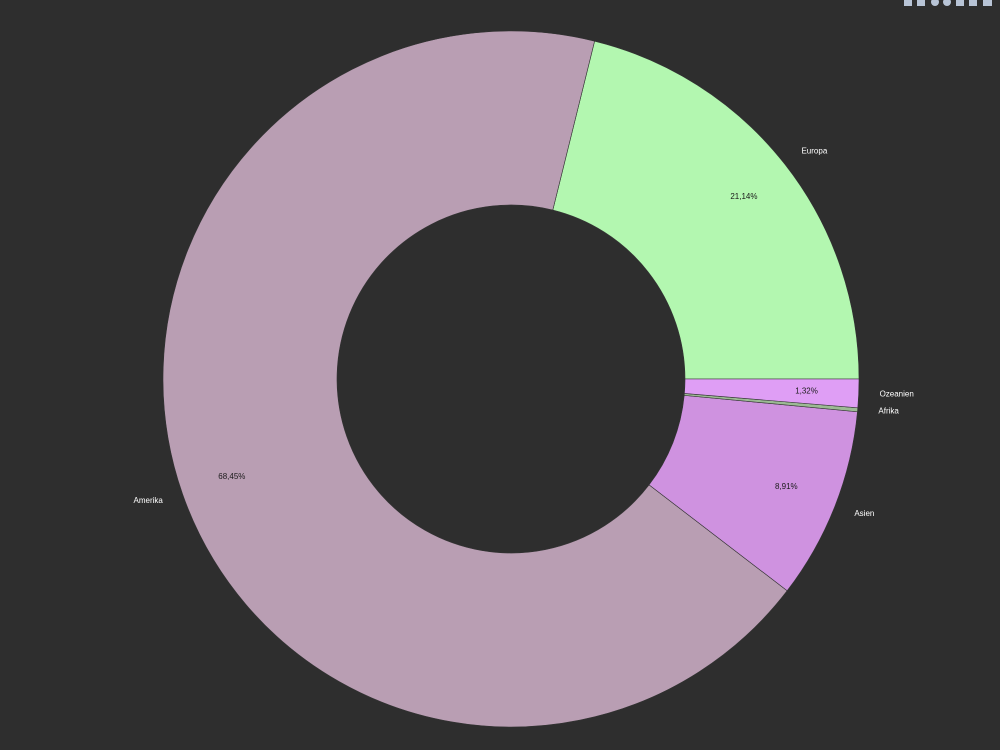 Image resolution: width=1000 pixels, height=750 pixels. I want to click on value-label: 1,32%, so click(806, 390).